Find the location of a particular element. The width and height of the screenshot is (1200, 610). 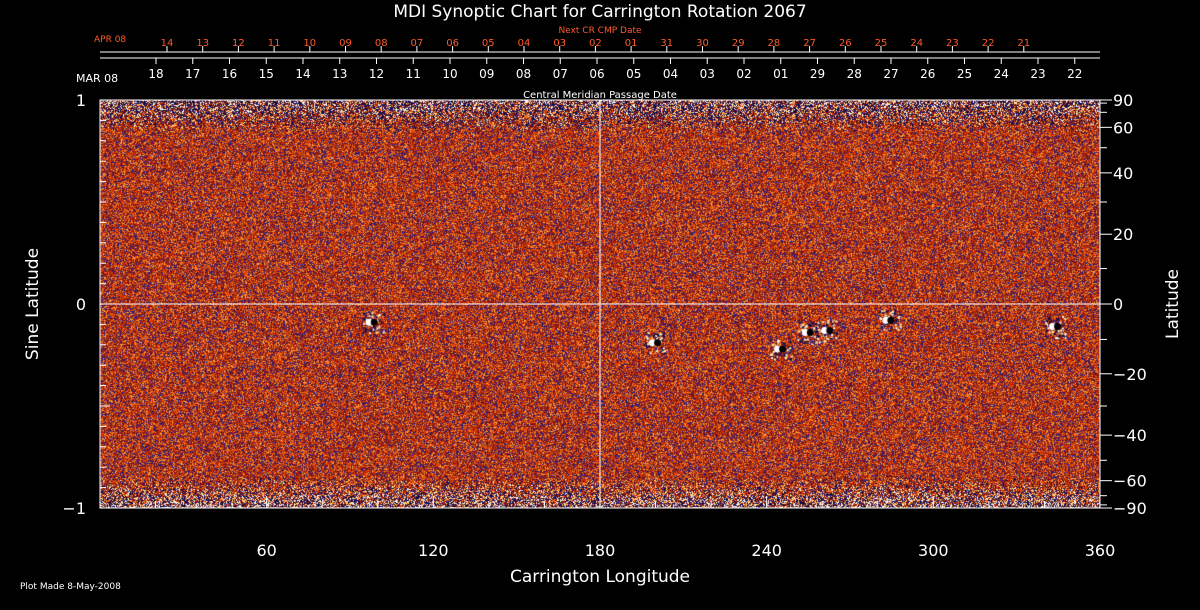

plot-made-footer: Plot Made 8-May-2008 is located at coordinates (70, 587).